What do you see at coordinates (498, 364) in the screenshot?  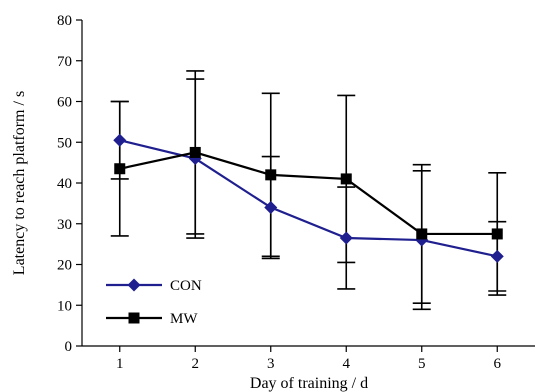 I see `x-tick-label: 6` at bounding box center [498, 364].